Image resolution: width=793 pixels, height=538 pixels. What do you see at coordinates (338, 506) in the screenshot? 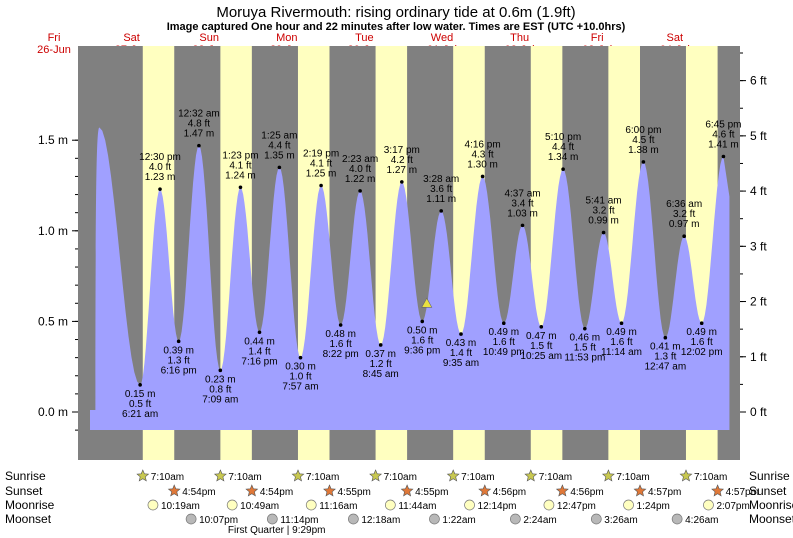
I see `moonrise-time: 11:16am` at bounding box center [338, 506].